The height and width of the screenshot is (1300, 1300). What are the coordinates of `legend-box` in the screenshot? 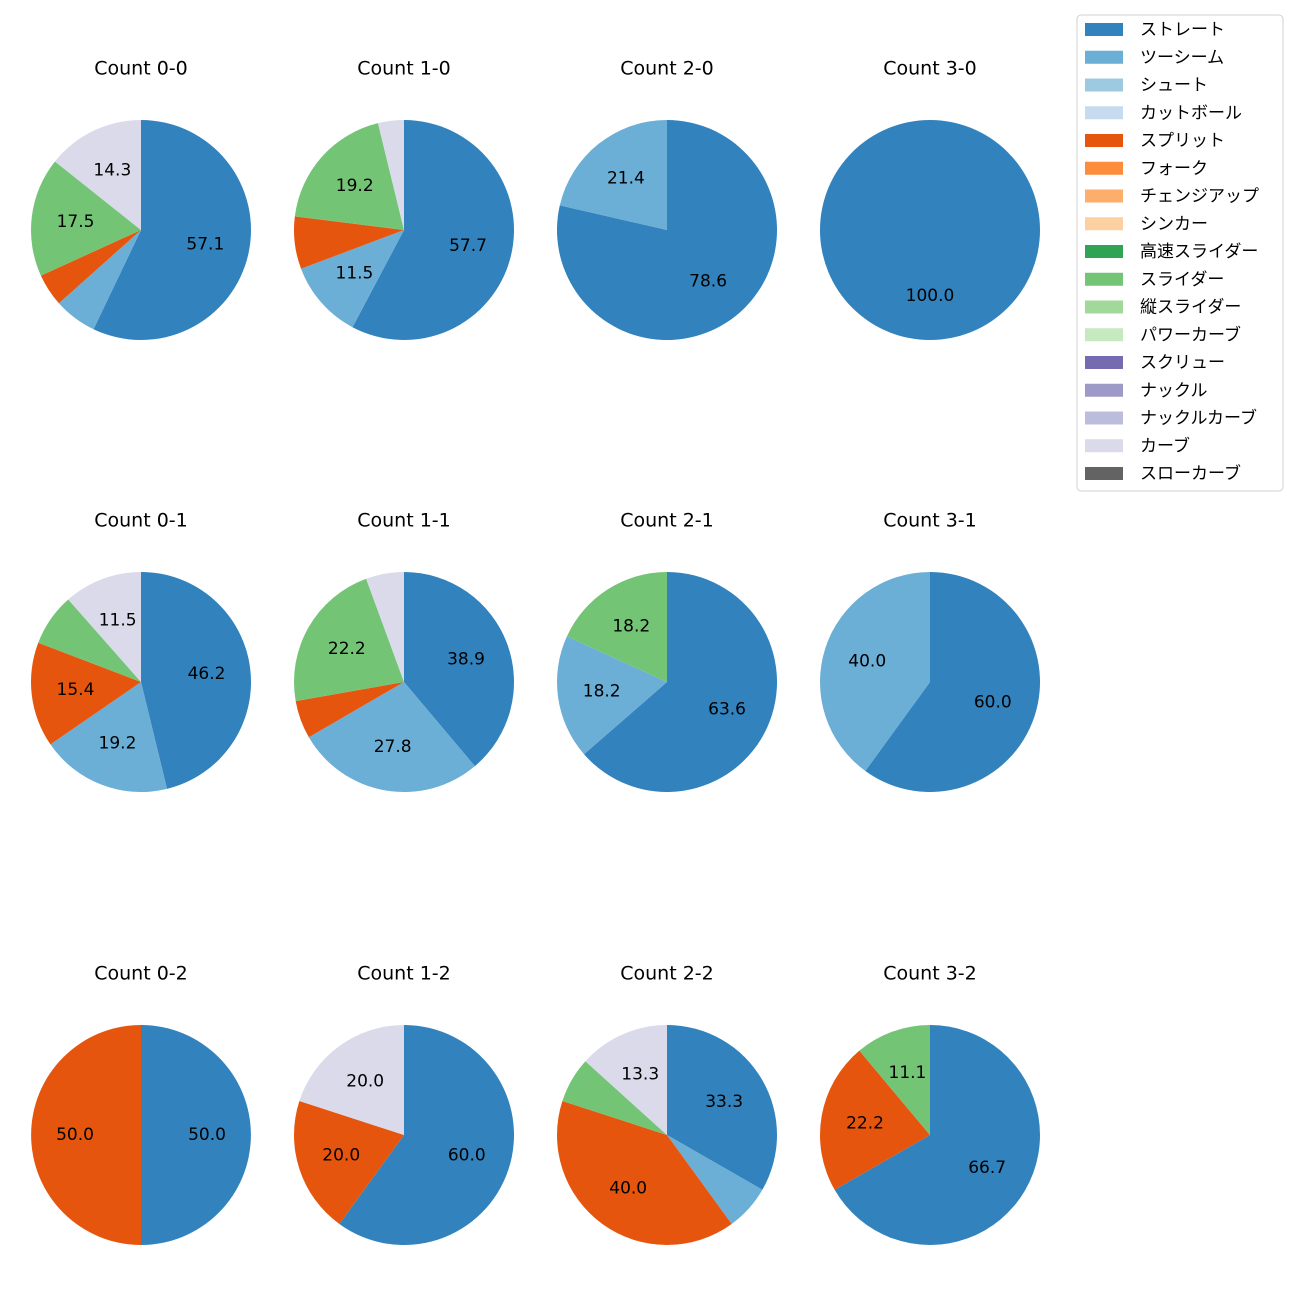 It's located at (1180, 253).